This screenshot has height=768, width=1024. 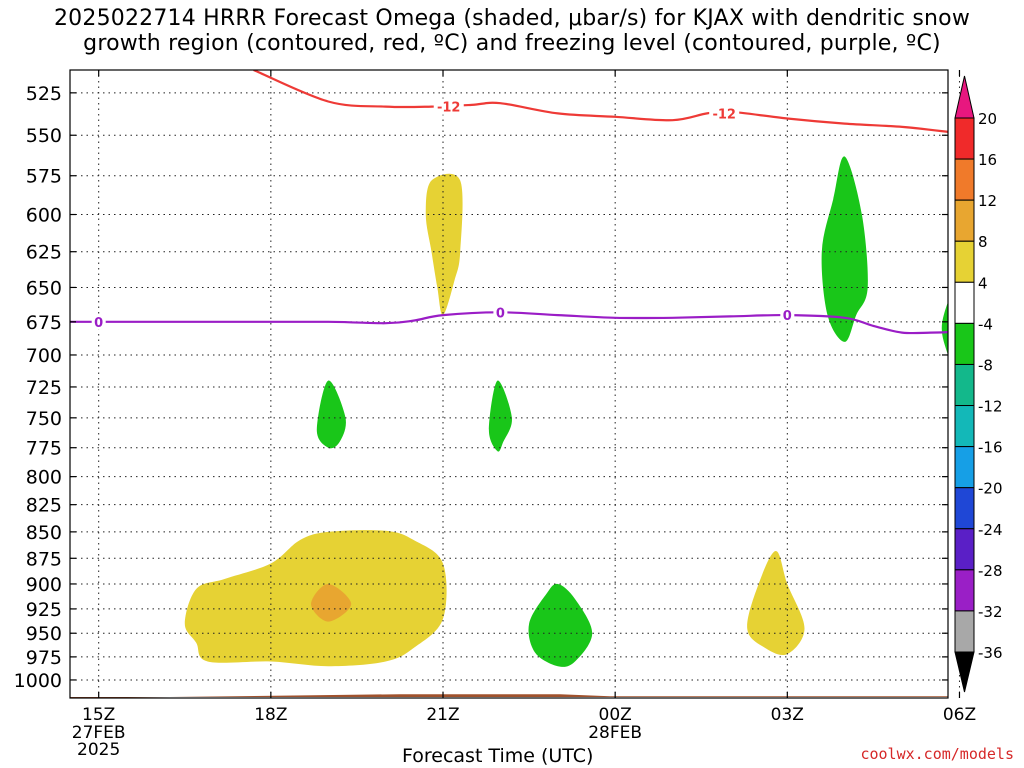 I want to click on shaded-region-downward_omega_-4_-8_e, so click(x=944, y=328).